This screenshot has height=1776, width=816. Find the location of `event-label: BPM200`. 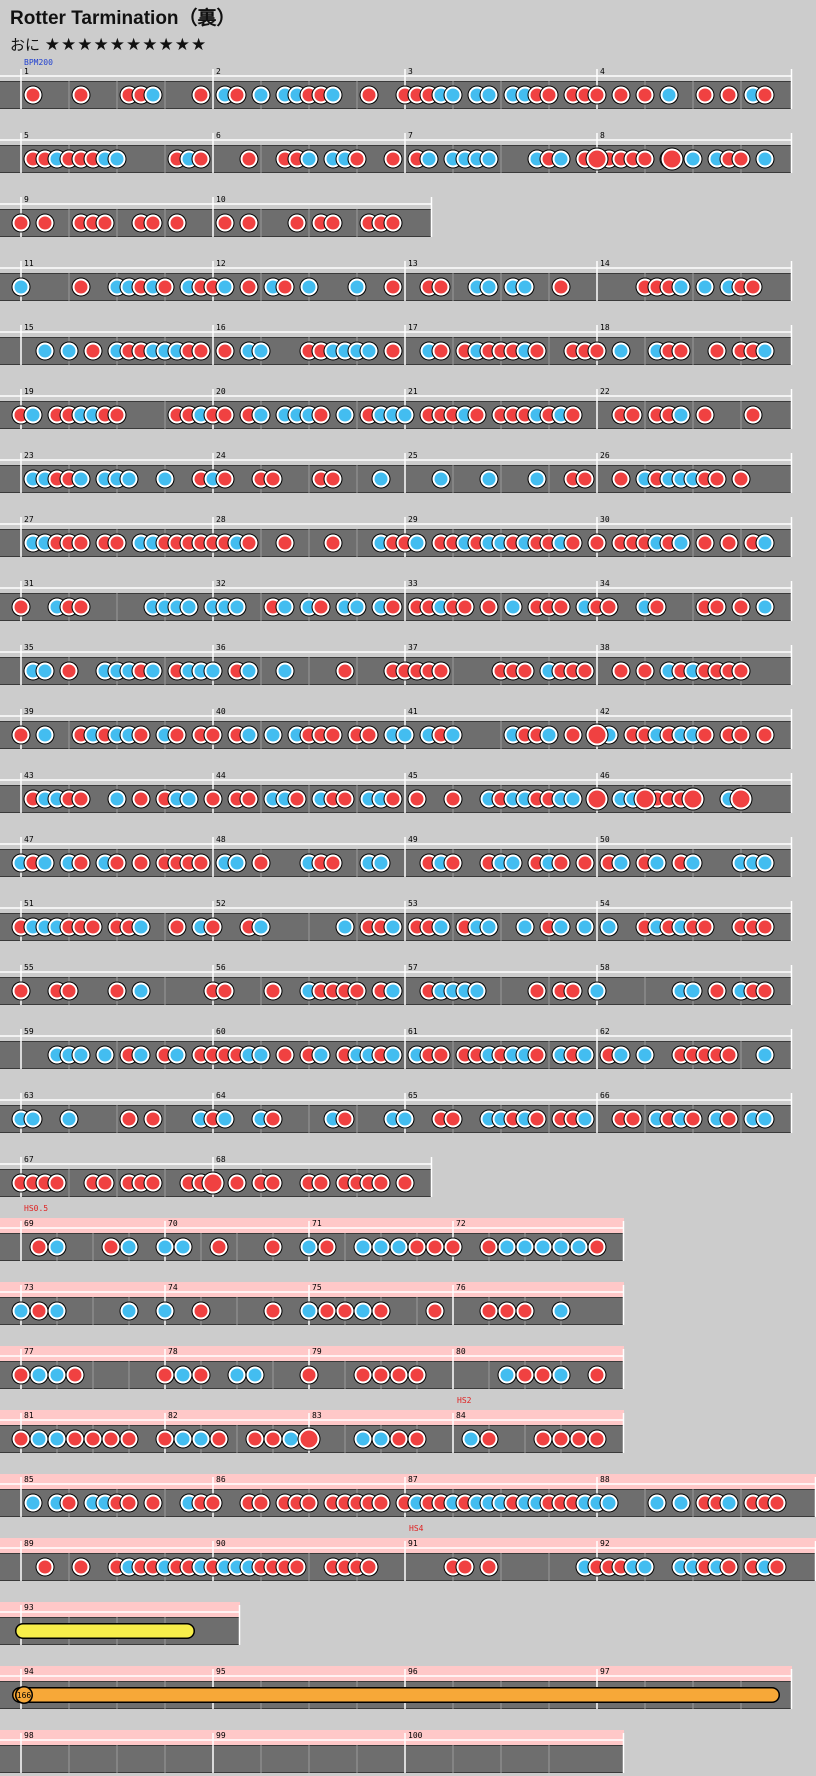

event-label: BPM200 is located at coordinates (38, 62).